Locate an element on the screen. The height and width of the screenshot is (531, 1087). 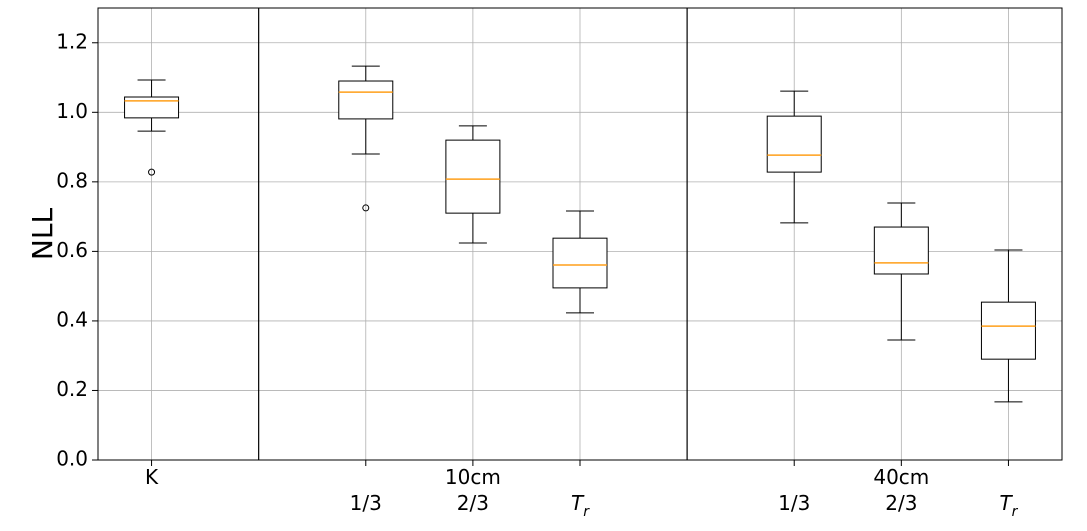
y-tick-label: 1.2 is located at coordinates (72, 41).